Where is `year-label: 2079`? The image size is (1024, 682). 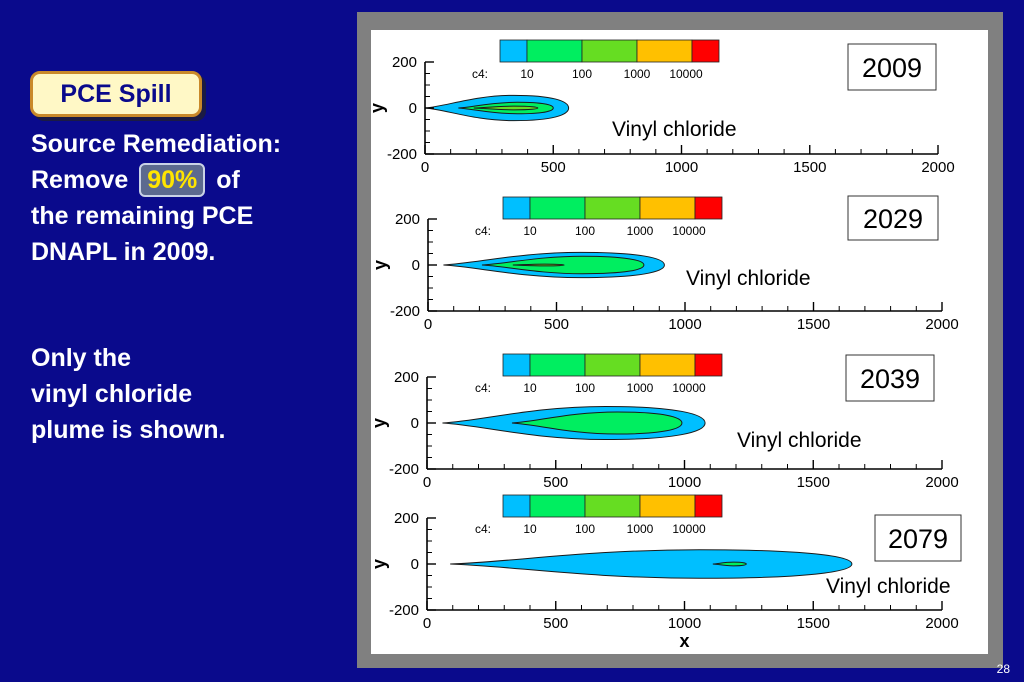 year-label: 2079 is located at coordinates (918, 539).